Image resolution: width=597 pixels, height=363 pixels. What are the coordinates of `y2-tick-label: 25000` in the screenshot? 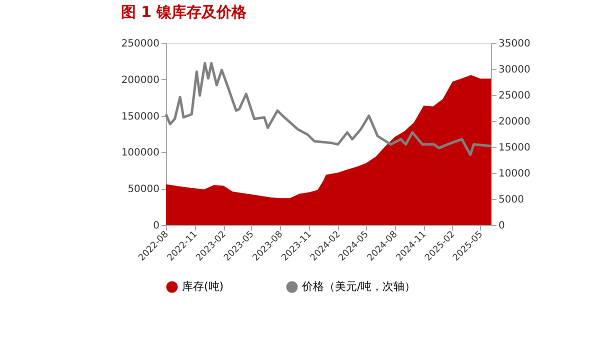 It's located at (514, 96).